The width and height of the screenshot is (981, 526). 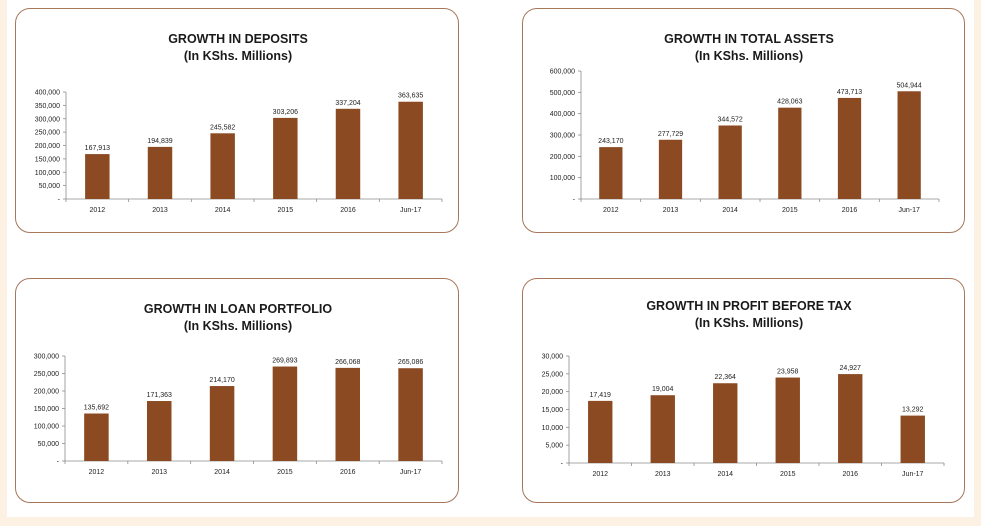 I want to click on y-tick-label: 20,000, so click(x=553, y=392).